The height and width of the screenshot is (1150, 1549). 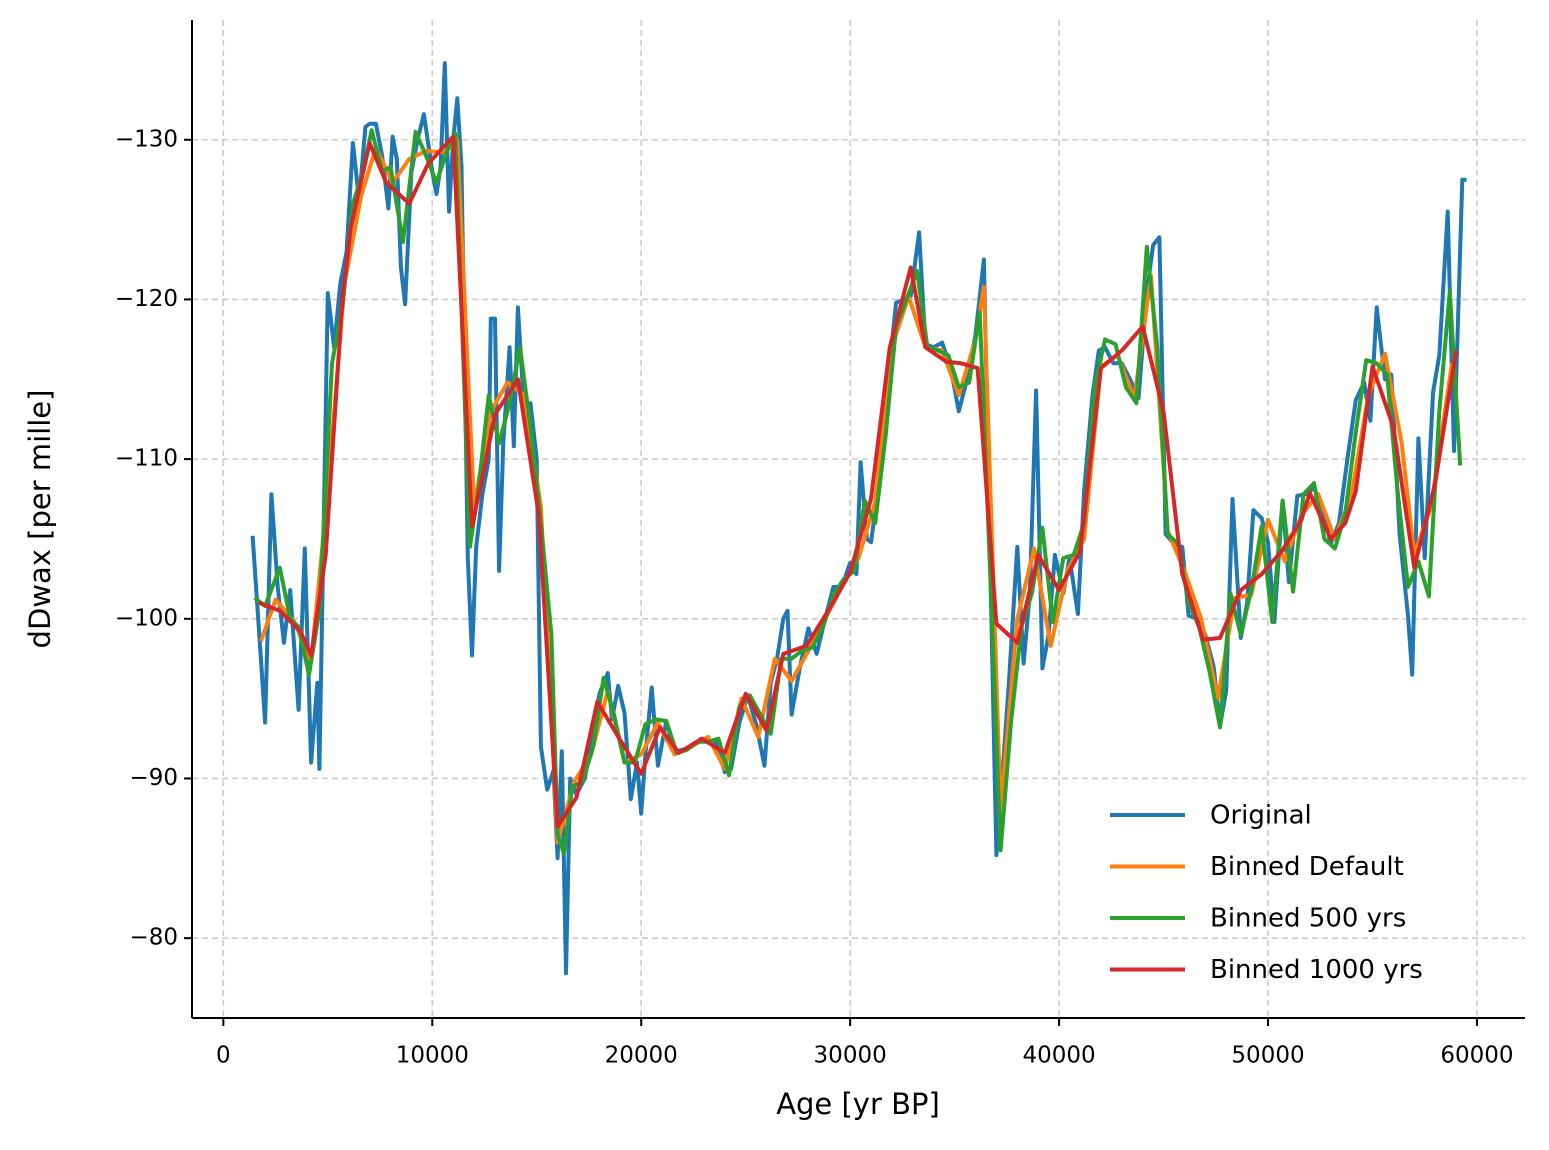 What do you see at coordinates (146, 139) in the screenshot?
I see `y-tick-label: −130` at bounding box center [146, 139].